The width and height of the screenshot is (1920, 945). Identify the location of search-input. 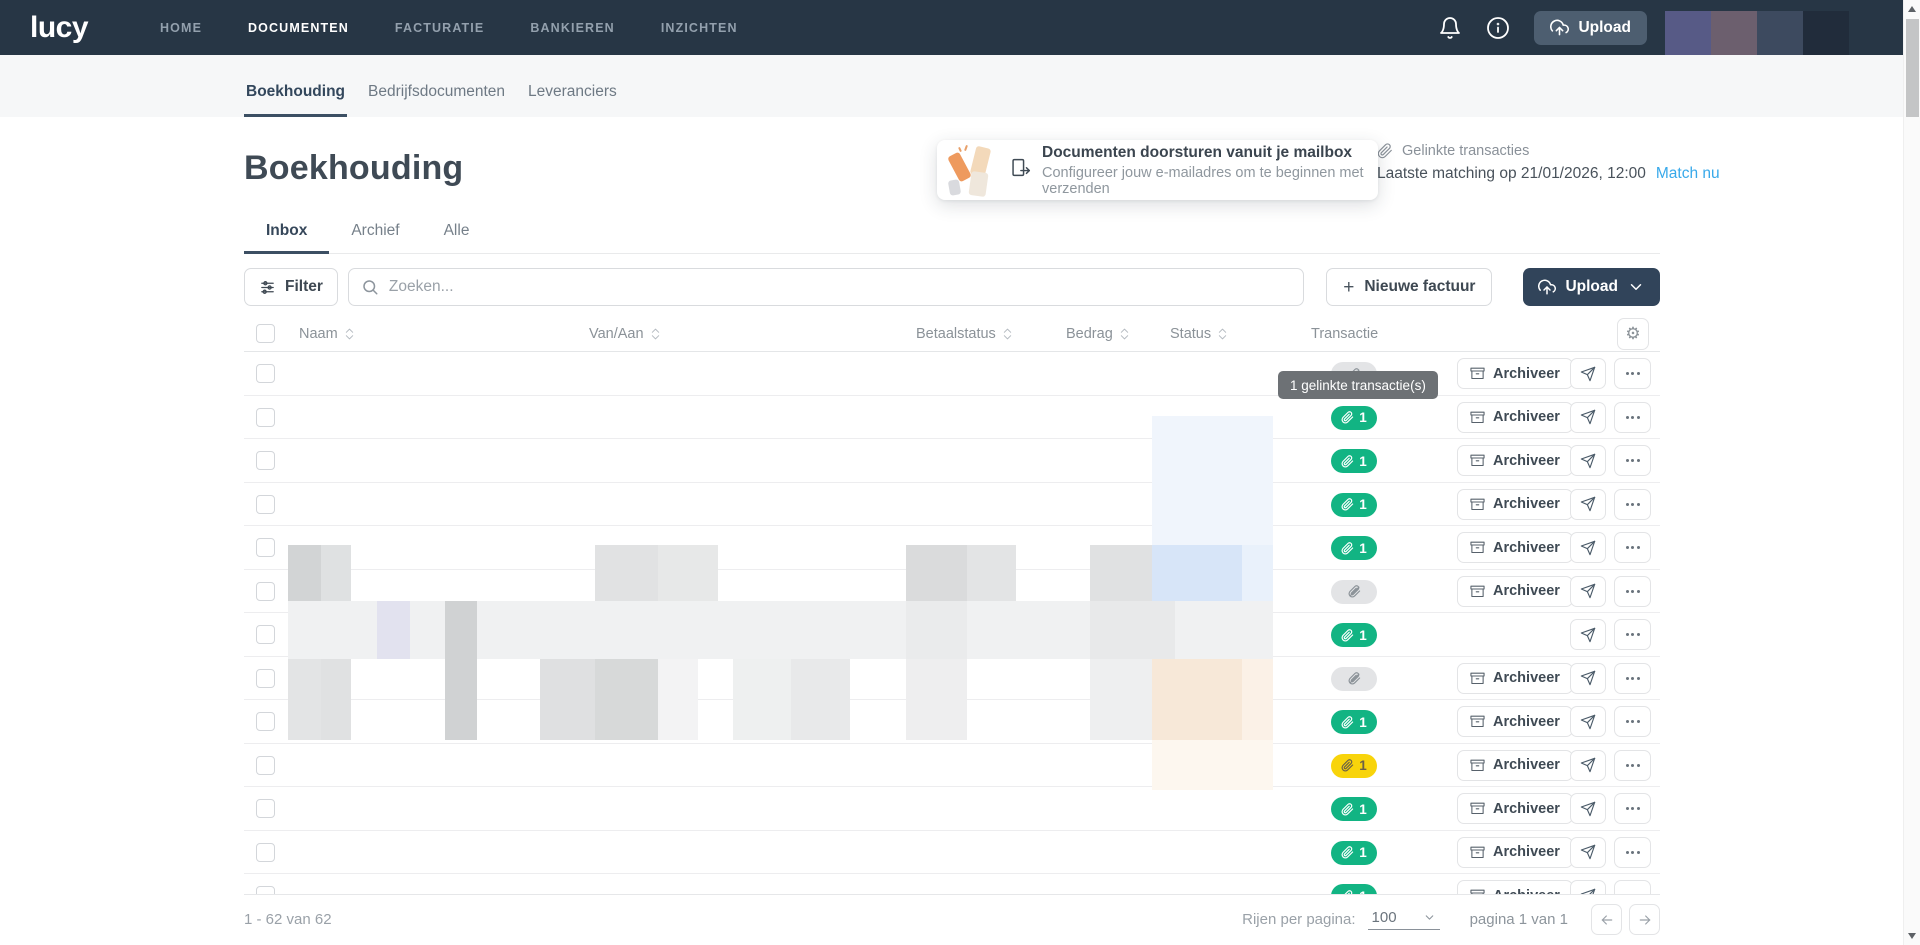
(826, 287).